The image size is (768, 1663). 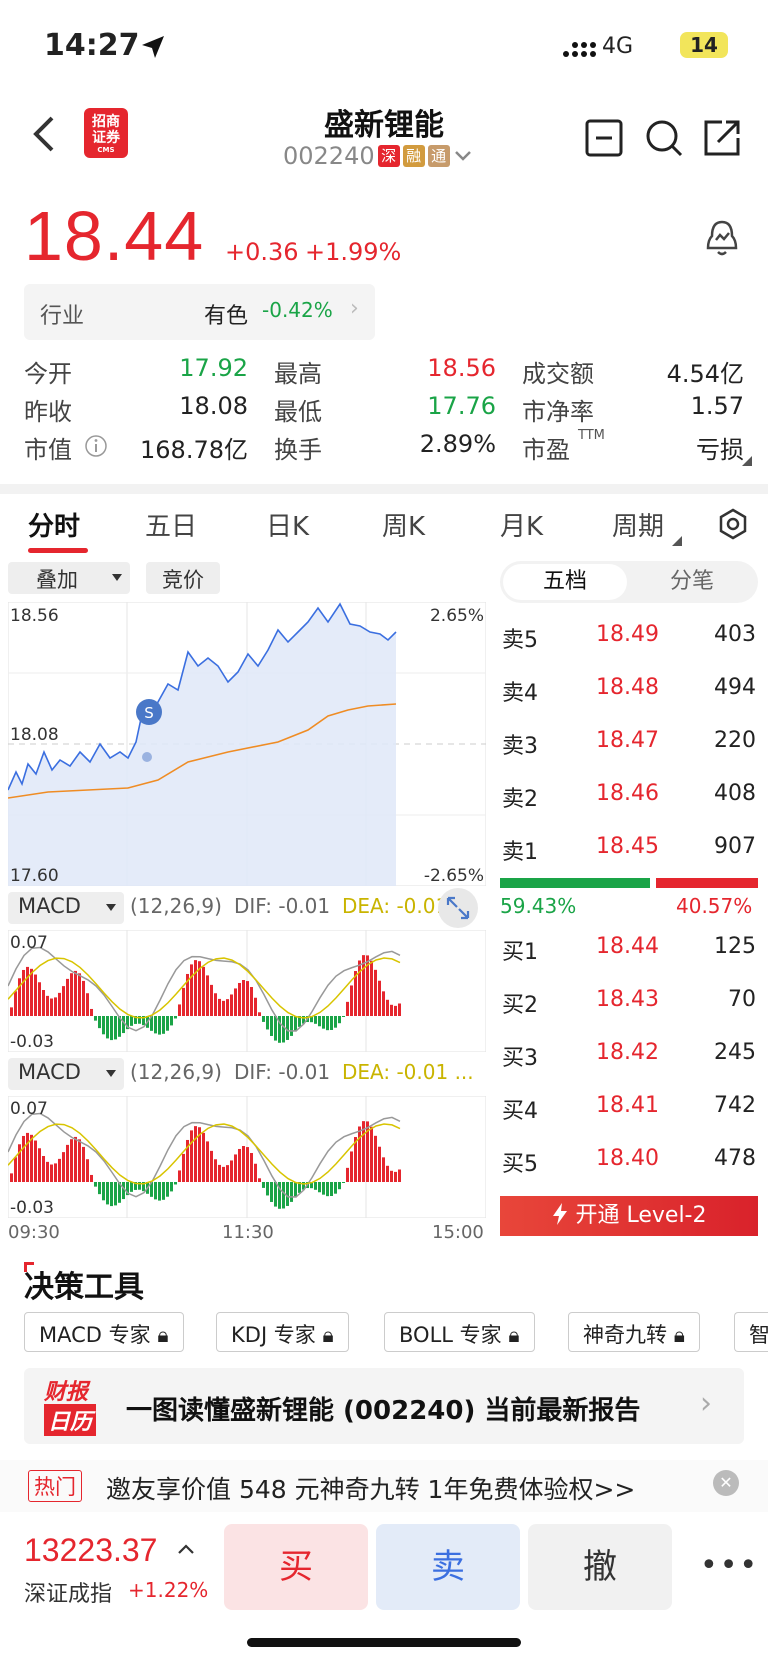 I want to click on chevron-up-icon, so click(x=186, y=1549).